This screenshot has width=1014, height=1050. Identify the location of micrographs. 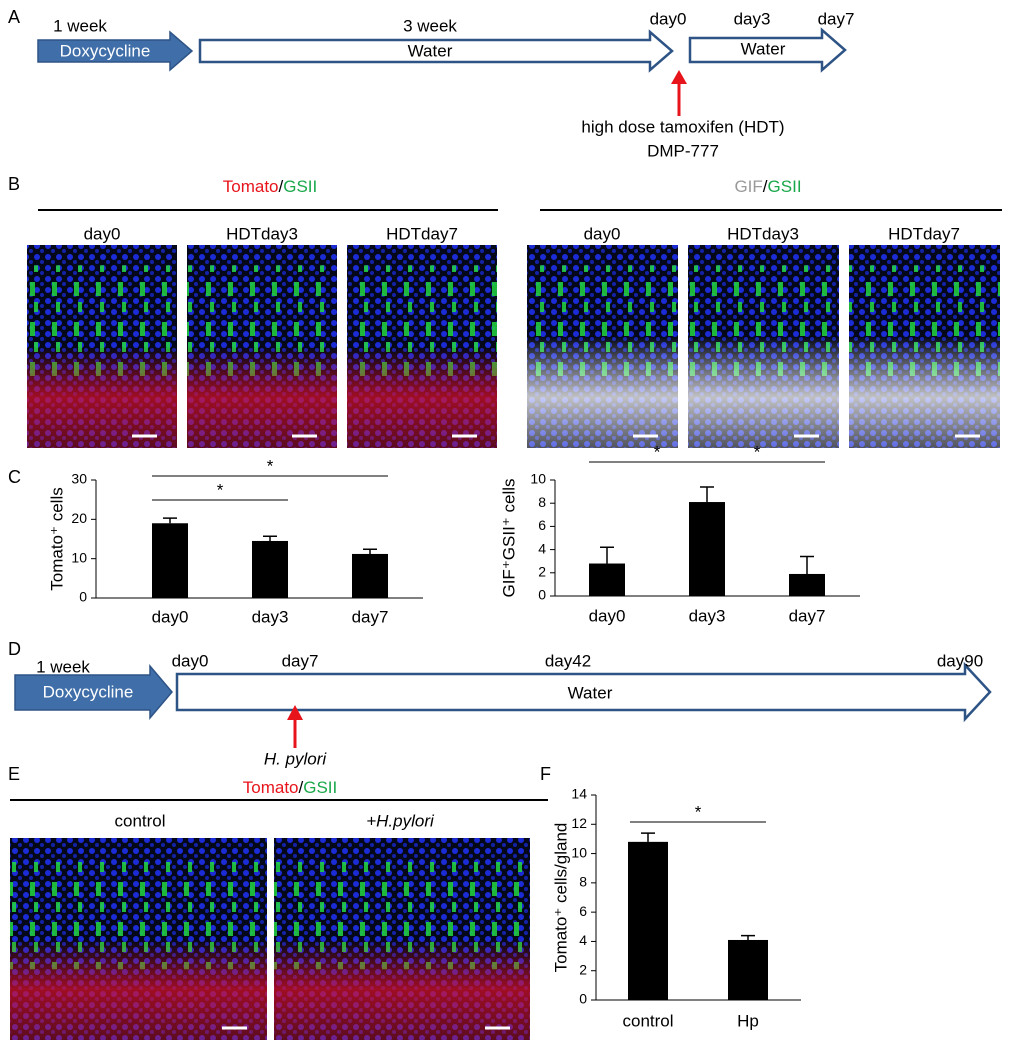
(270, 939).